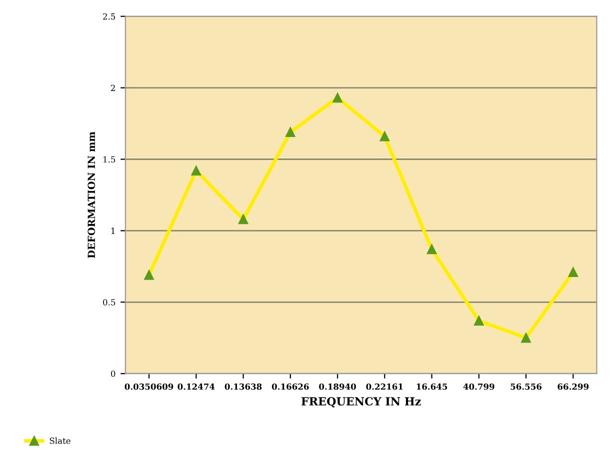 The image size is (612, 467). Describe the element at coordinates (113, 87) in the screenshot. I see `y-tick-label: 2` at that location.